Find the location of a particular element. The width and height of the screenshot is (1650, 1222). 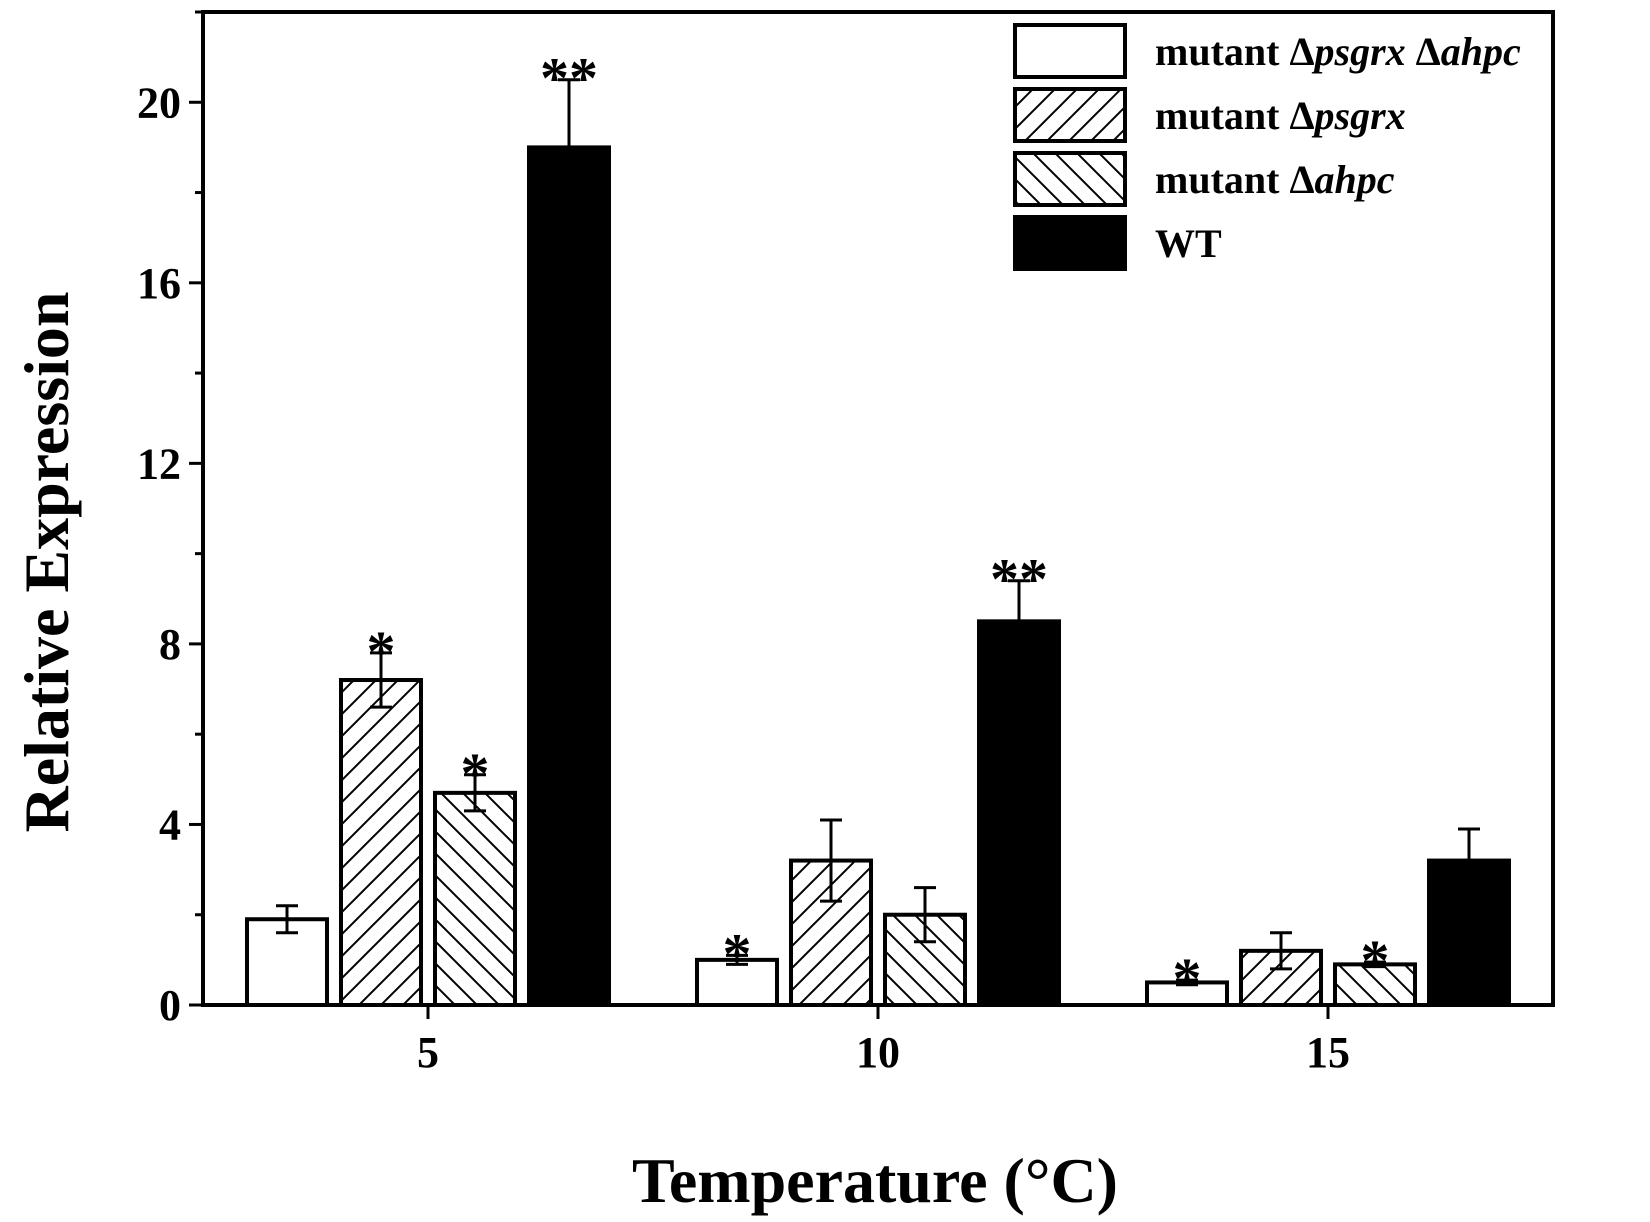

legend-entry-4: WT is located at coordinates (1117, 243).